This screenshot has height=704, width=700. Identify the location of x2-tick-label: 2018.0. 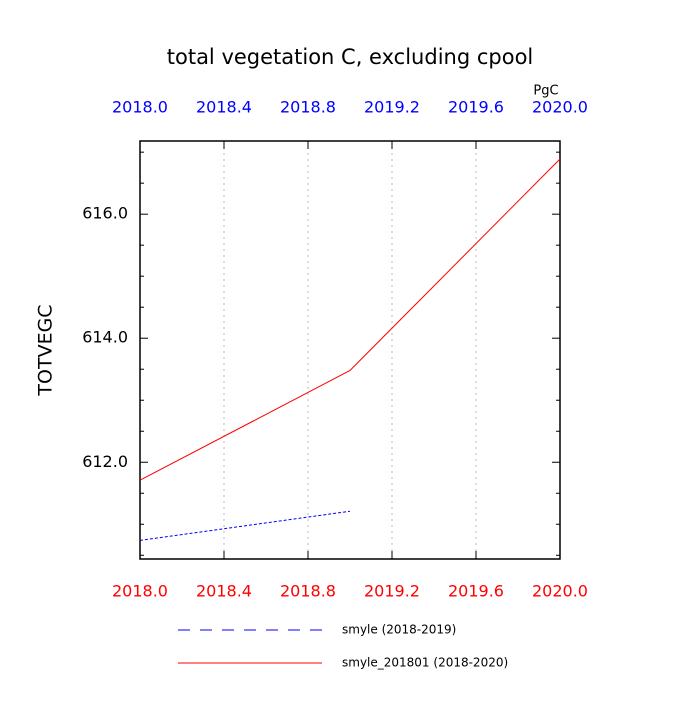
(140, 107).